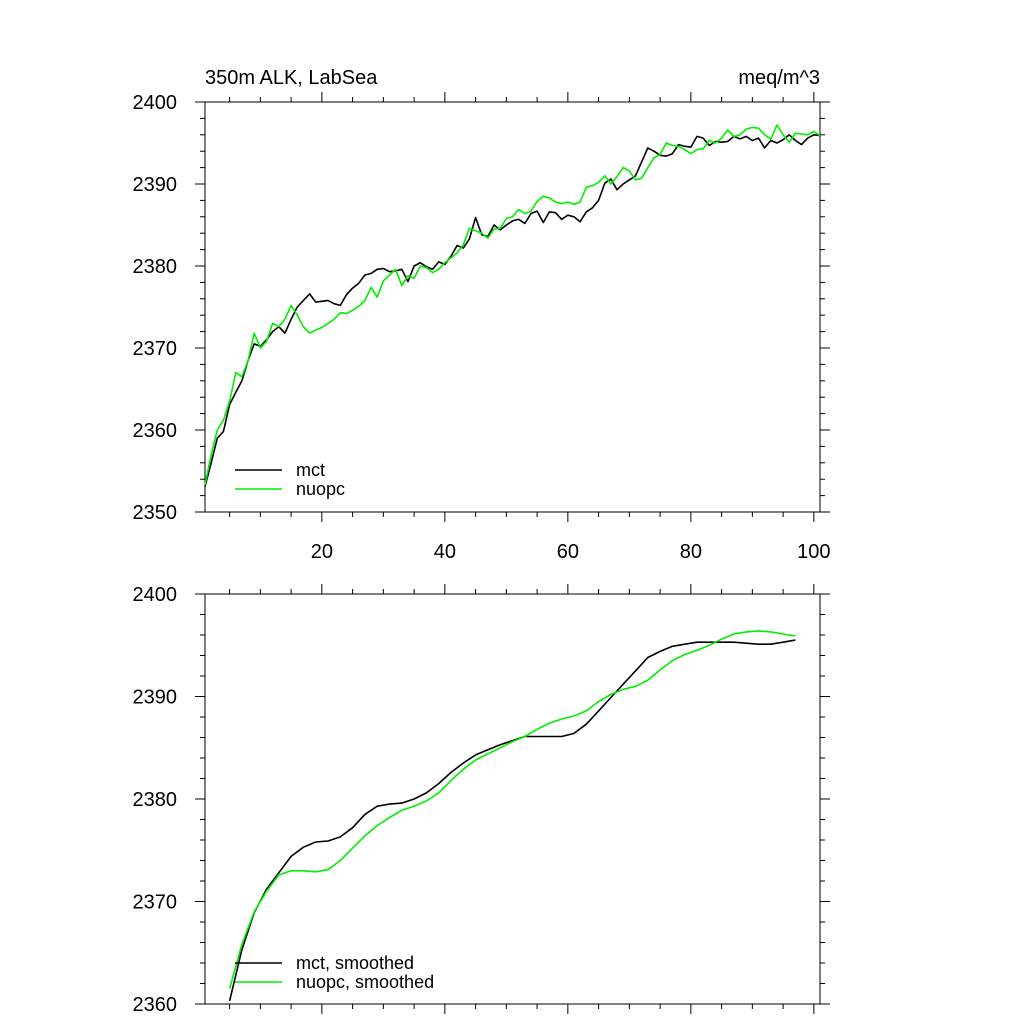 The image size is (1024, 1029). I want to click on y-tick-label: 2350, so click(155, 513).